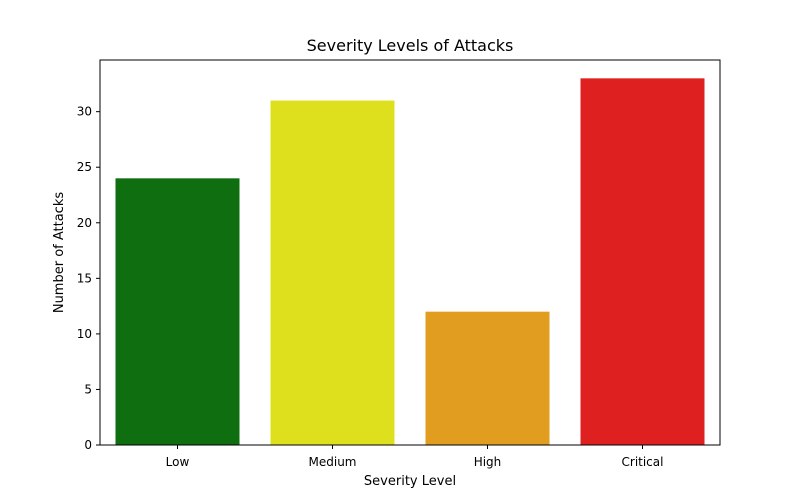 The height and width of the screenshot is (500, 800). Describe the element at coordinates (84, 112) in the screenshot. I see `y-tick-label: 30` at that location.